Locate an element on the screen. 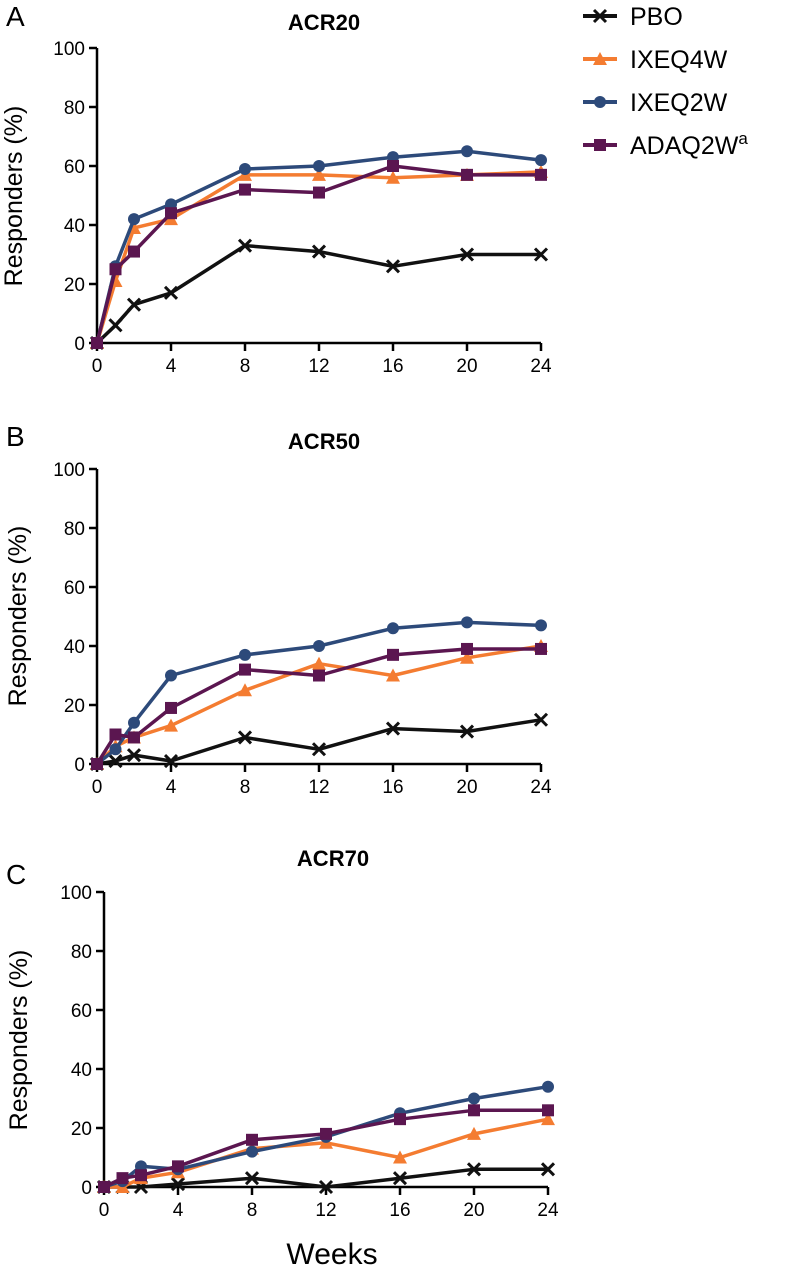  x-tick-label: 4 is located at coordinates (178, 1210).